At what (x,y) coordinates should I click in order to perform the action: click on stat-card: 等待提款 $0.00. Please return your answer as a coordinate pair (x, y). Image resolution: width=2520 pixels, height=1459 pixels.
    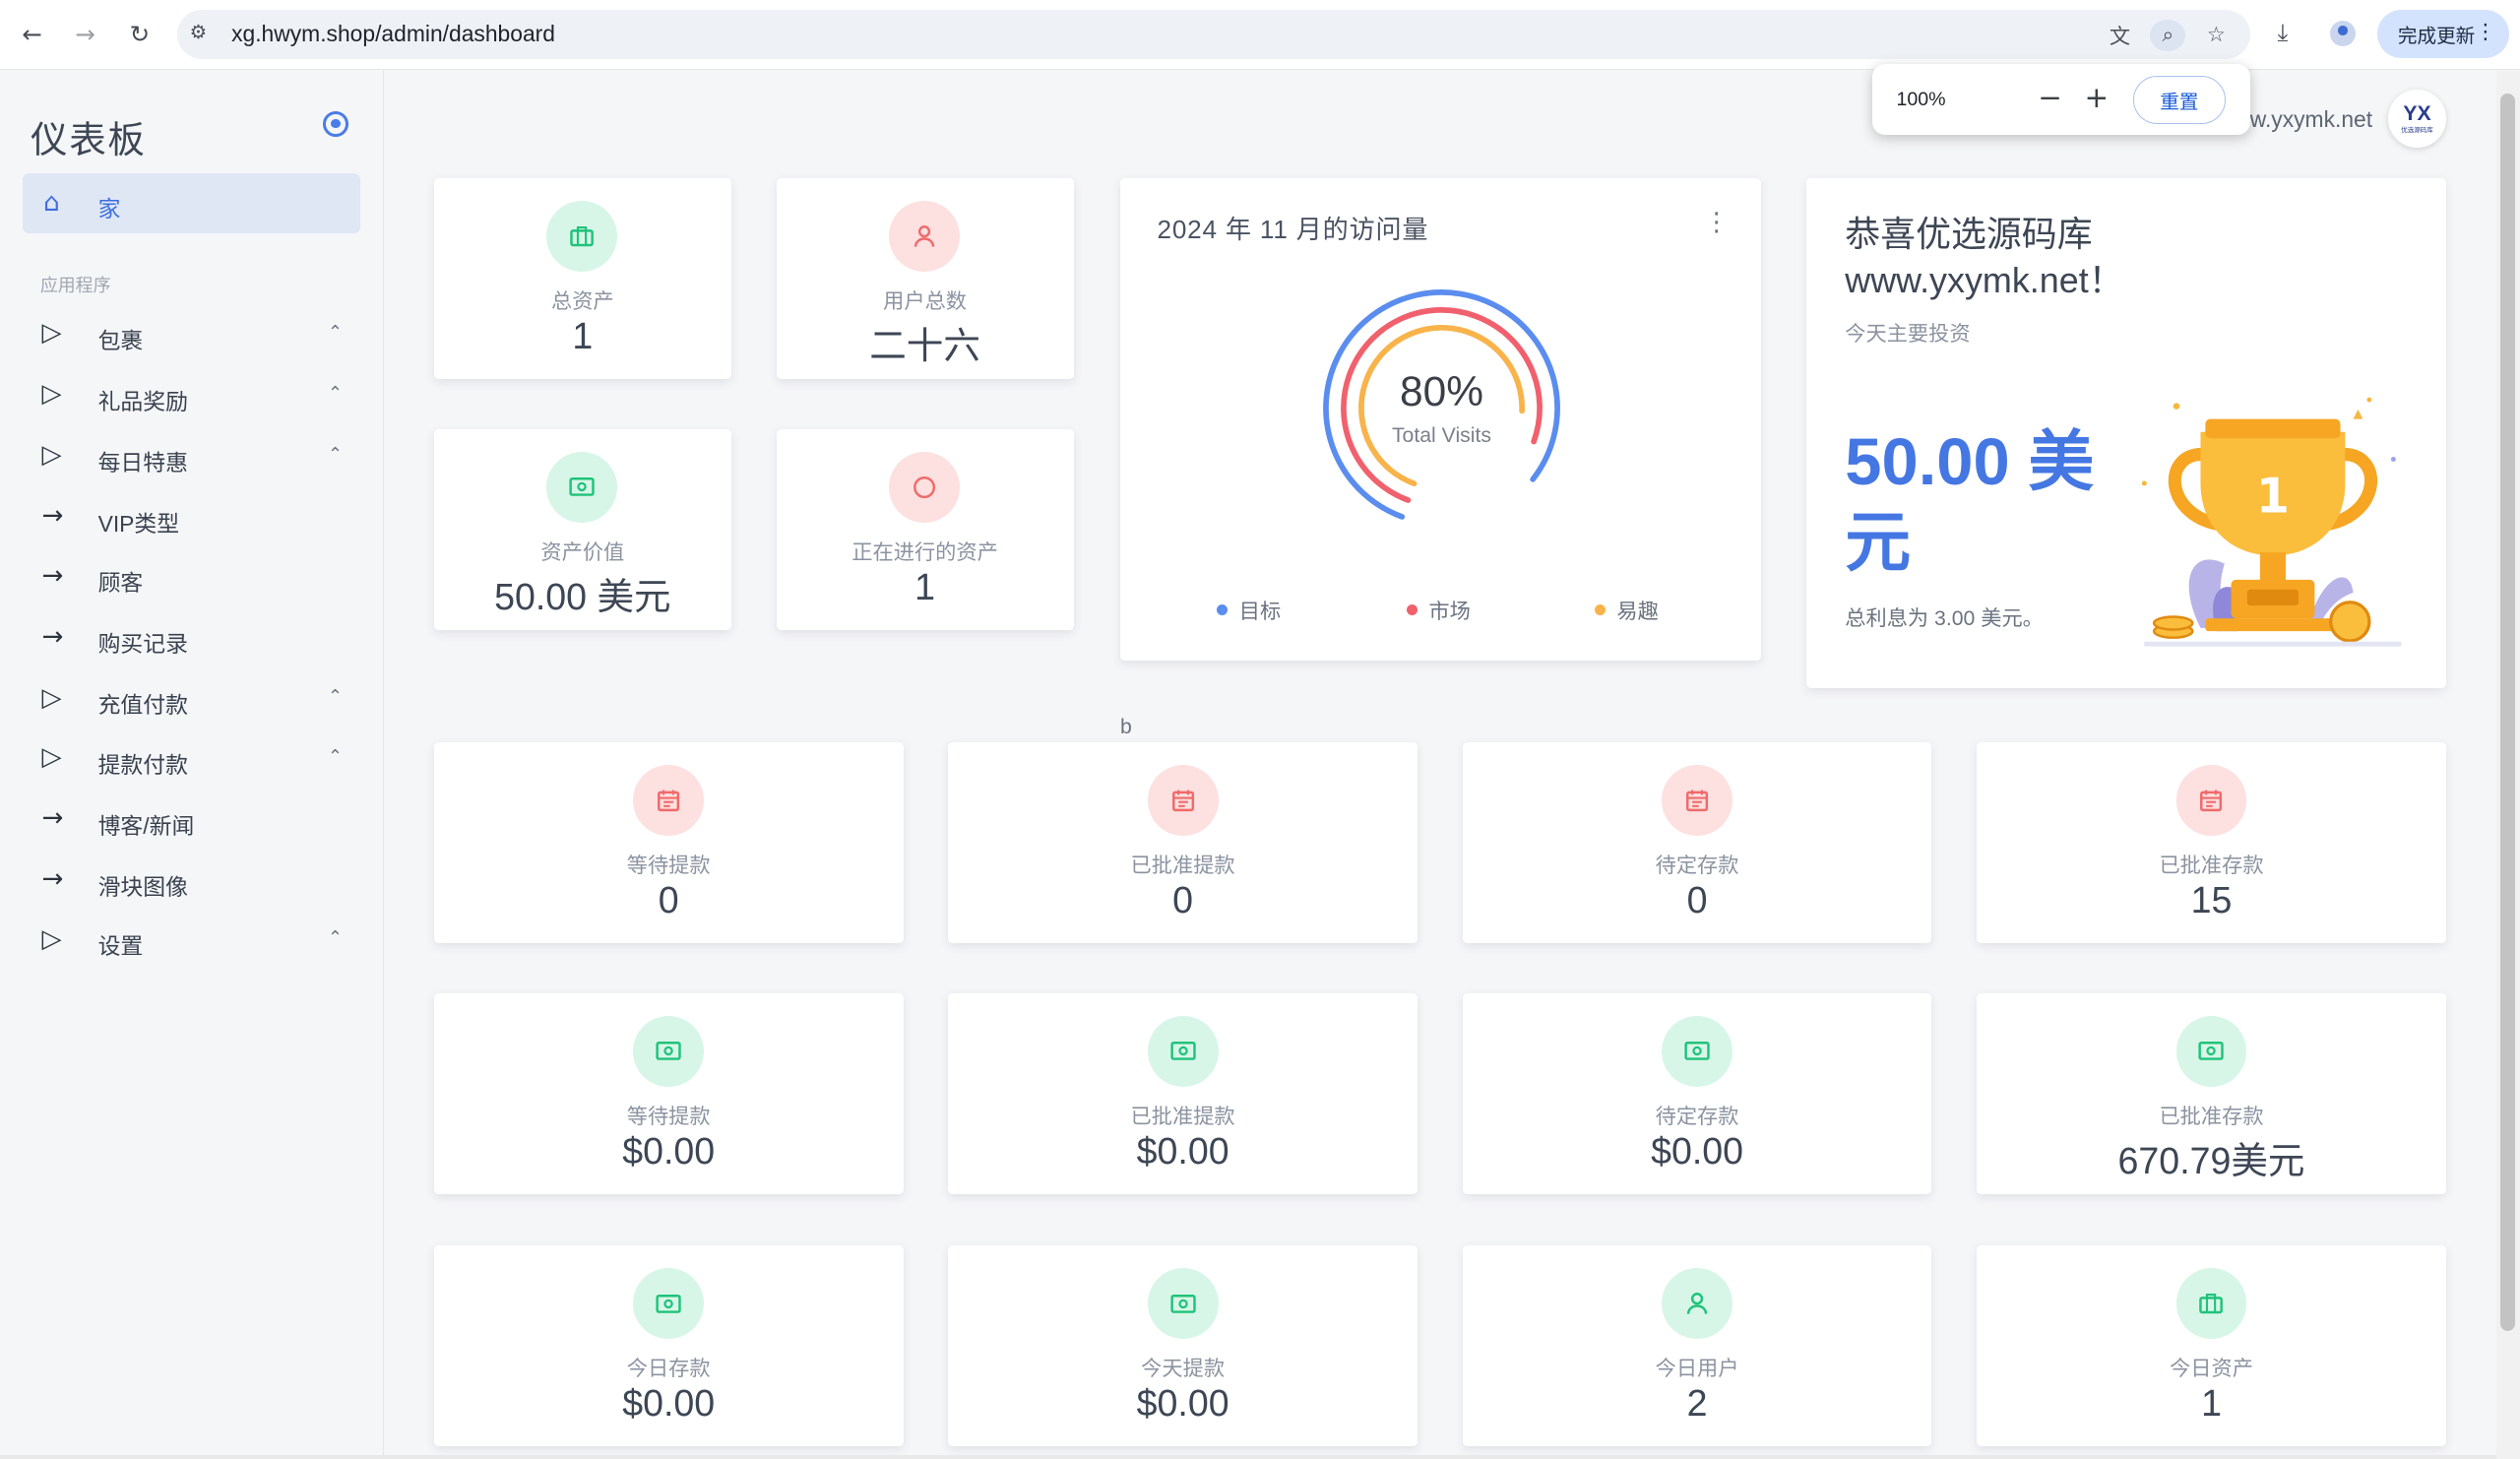
    Looking at the image, I should click on (668, 1093).